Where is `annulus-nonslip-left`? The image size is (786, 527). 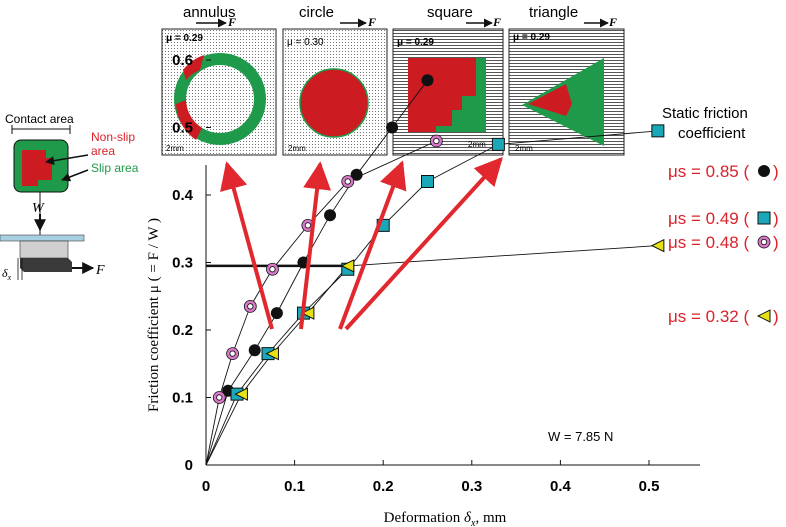 annulus-nonslip-left is located at coordinates (189, 120).